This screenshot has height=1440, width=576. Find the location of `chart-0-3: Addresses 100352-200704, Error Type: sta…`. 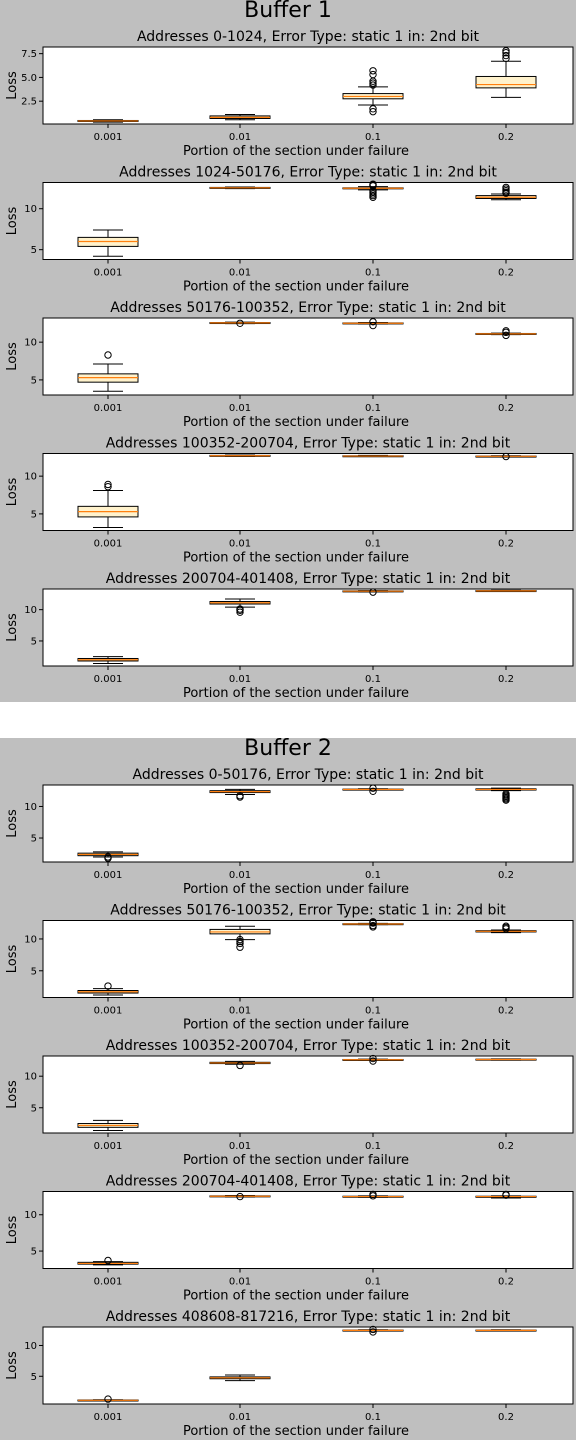

chart-0-3: Addresses 100352-200704, Error Type: sta… is located at coordinates (289, 501).